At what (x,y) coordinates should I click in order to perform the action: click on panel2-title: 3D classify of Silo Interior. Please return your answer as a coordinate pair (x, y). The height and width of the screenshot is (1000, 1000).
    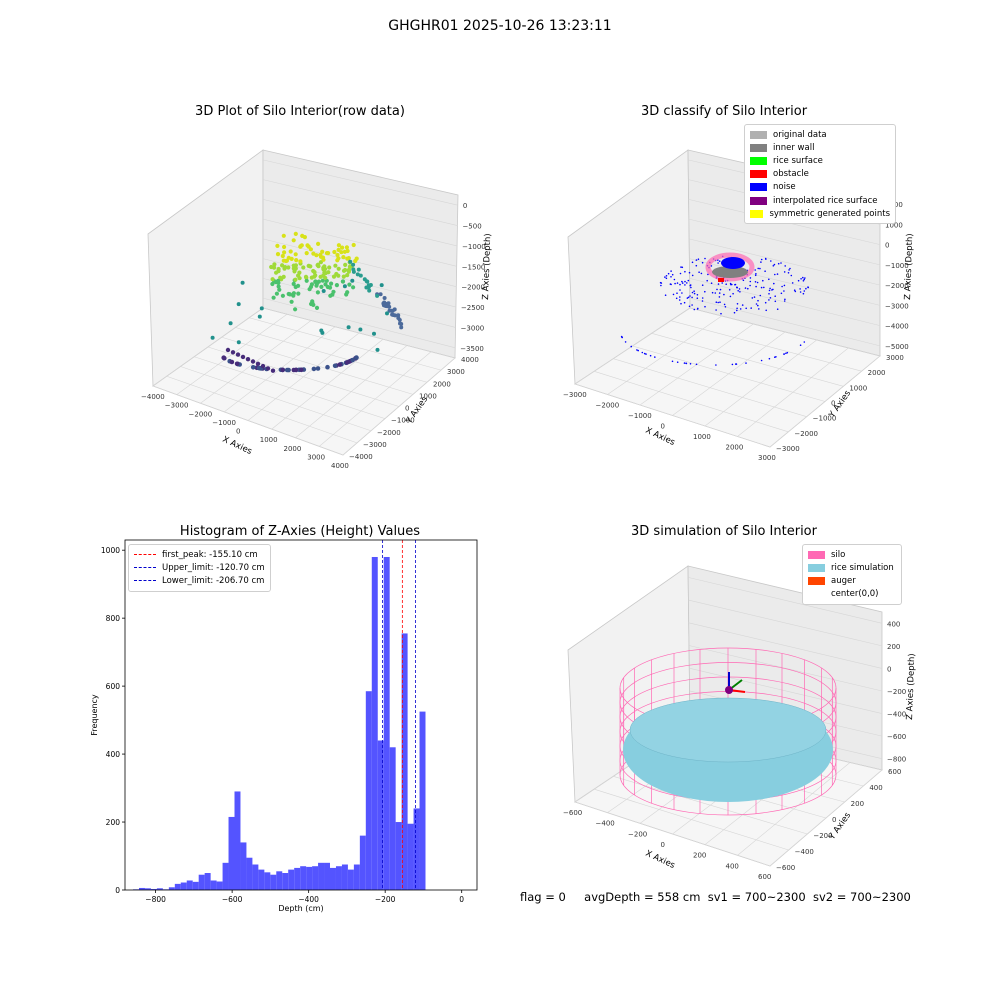
    Looking at the image, I should click on (724, 111).